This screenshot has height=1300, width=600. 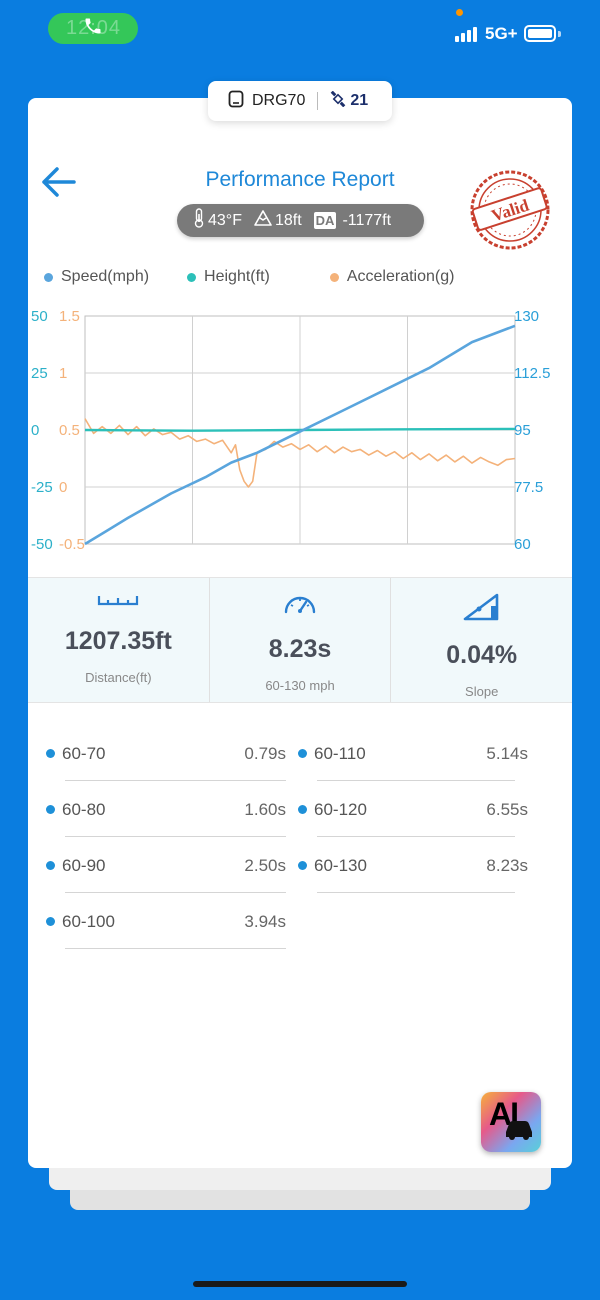 I want to click on status-time: 12:04, so click(x=94, y=28).